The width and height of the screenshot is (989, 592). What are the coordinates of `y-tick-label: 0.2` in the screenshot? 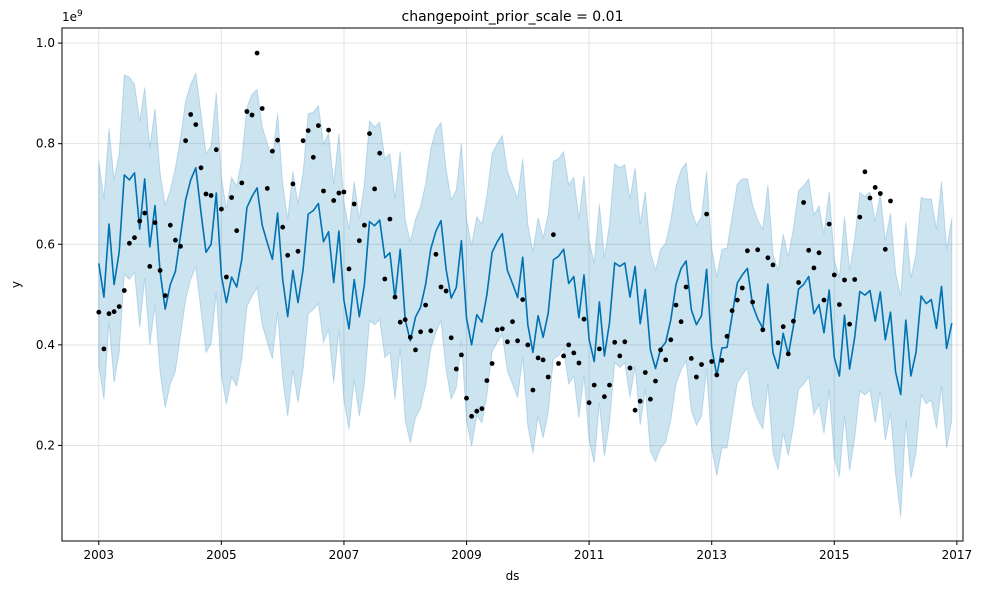 It's located at (45, 445).